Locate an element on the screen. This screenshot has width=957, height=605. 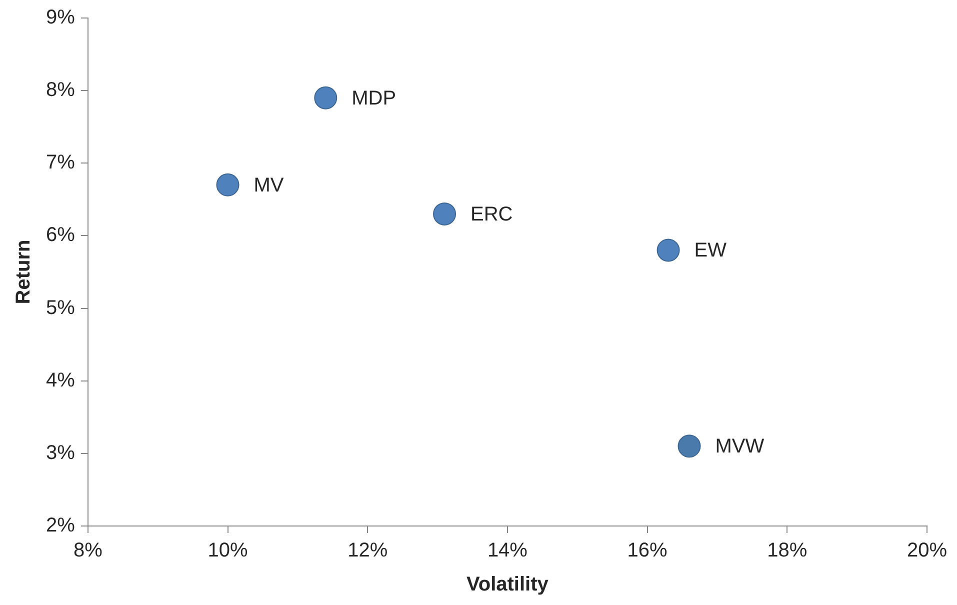
x-tick-label: 14% is located at coordinates (507, 551).